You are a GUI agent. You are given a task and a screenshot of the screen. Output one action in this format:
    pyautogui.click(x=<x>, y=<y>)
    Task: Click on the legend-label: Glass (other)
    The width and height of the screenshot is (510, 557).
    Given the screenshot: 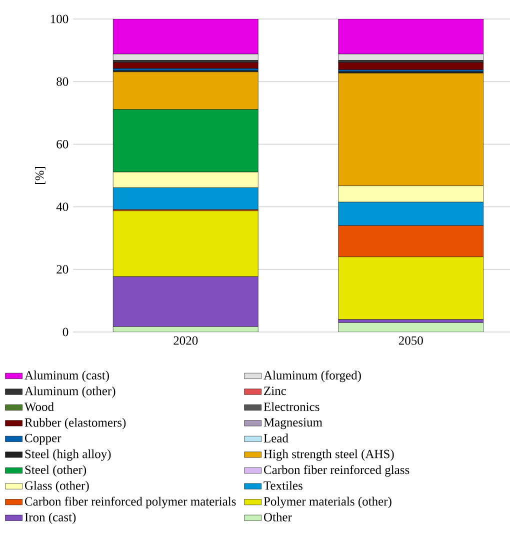 What is the action you would take?
    pyautogui.click(x=56, y=486)
    